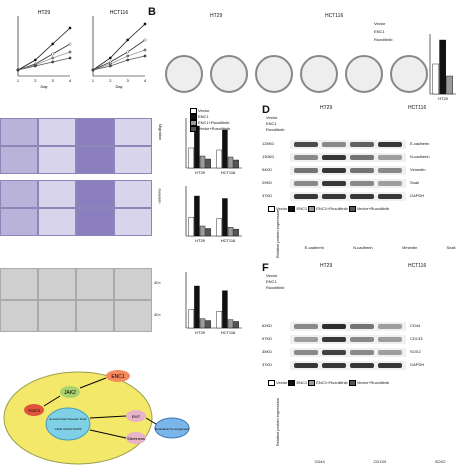 Image resolution: width=474 pixels, height=474 pixels. I want to click on panel-letter-b: B, so click(152, 12).